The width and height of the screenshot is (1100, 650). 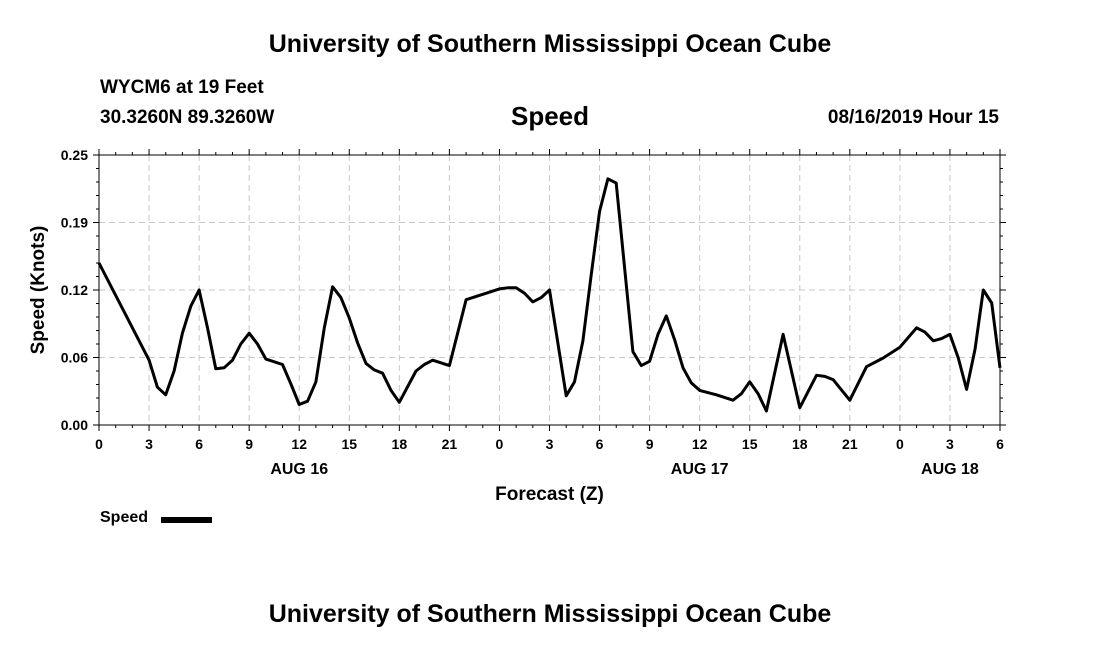 What do you see at coordinates (74, 358) in the screenshot?
I see `y-tick-label: 0.06` at bounding box center [74, 358].